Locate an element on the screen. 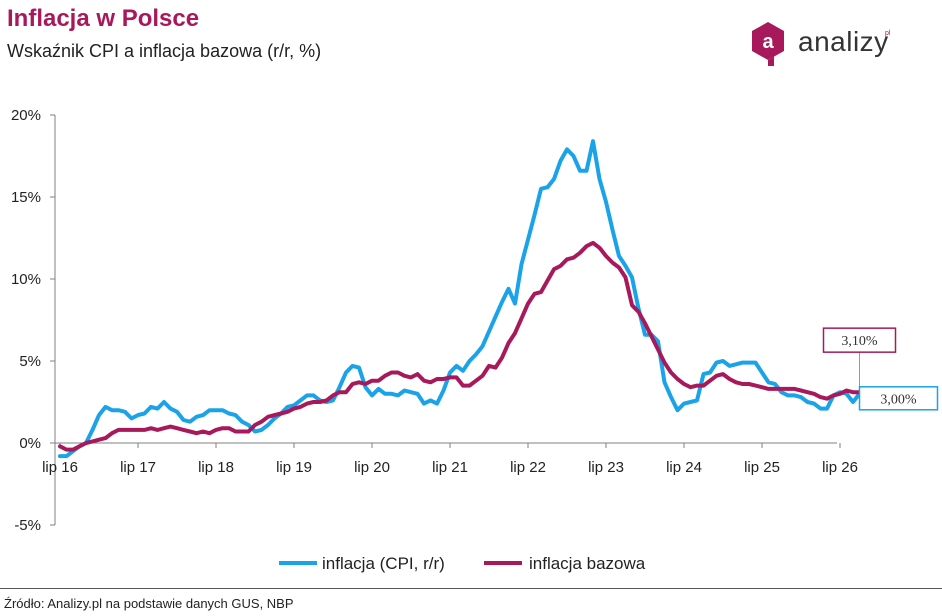  y-tick-label: 5% is located at coordinates (30, 361).